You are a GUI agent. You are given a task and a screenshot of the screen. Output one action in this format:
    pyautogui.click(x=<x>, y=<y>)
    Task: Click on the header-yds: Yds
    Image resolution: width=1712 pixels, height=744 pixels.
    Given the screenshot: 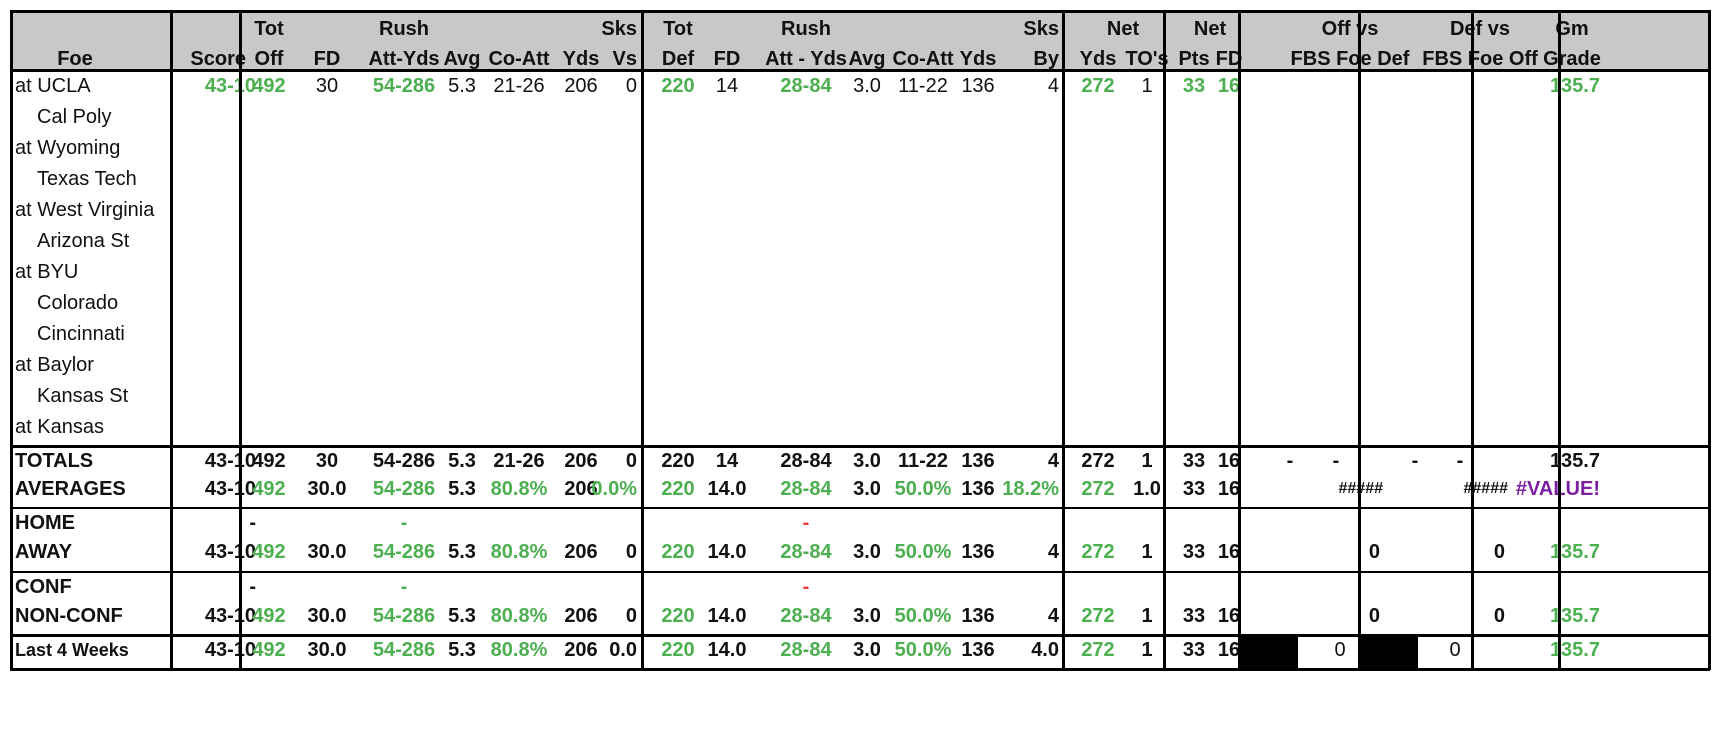 What is the action you would take?
    pyautogui.click(x=581, y=59)
    